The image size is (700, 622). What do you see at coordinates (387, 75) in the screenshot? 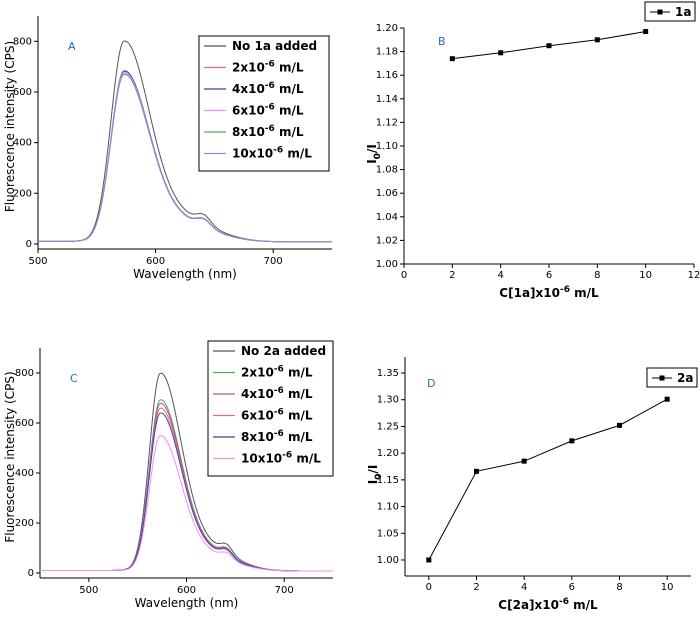
I see `y-tick-label: 1.16` at bounding box center [387, 75].